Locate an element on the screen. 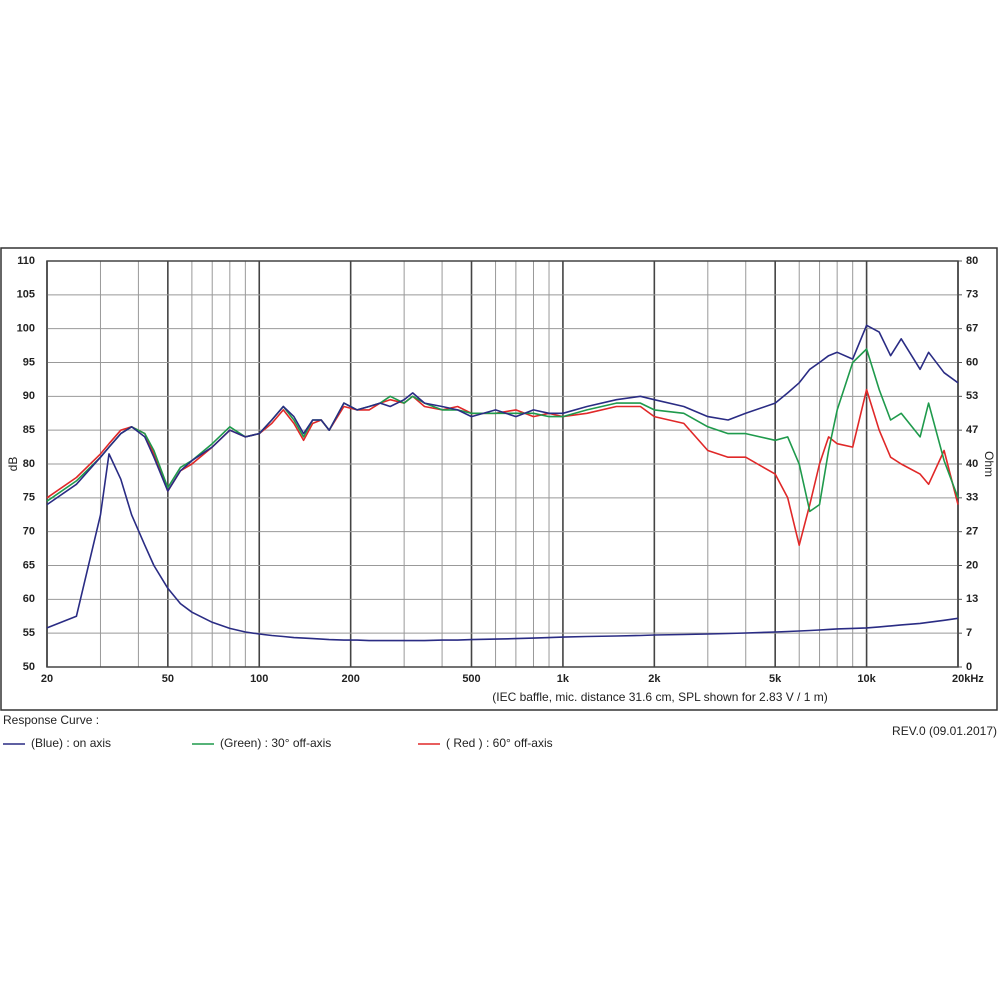 The height and width of the screenshot is (1005, 1000). legend-label: (Green) : 30° off-axis is located at coordinates (275, 743).